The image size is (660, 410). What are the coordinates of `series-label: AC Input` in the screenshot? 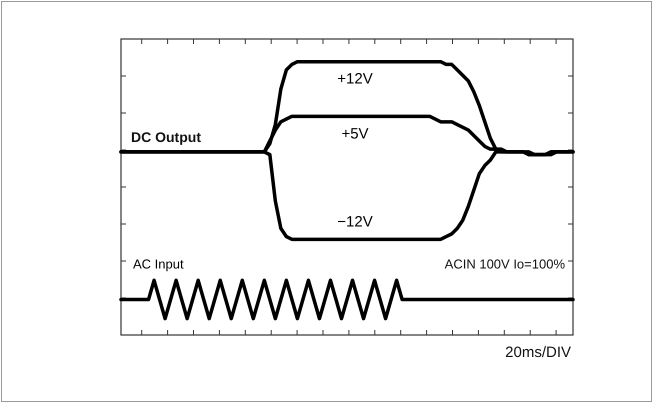 It's located at (158, 264).